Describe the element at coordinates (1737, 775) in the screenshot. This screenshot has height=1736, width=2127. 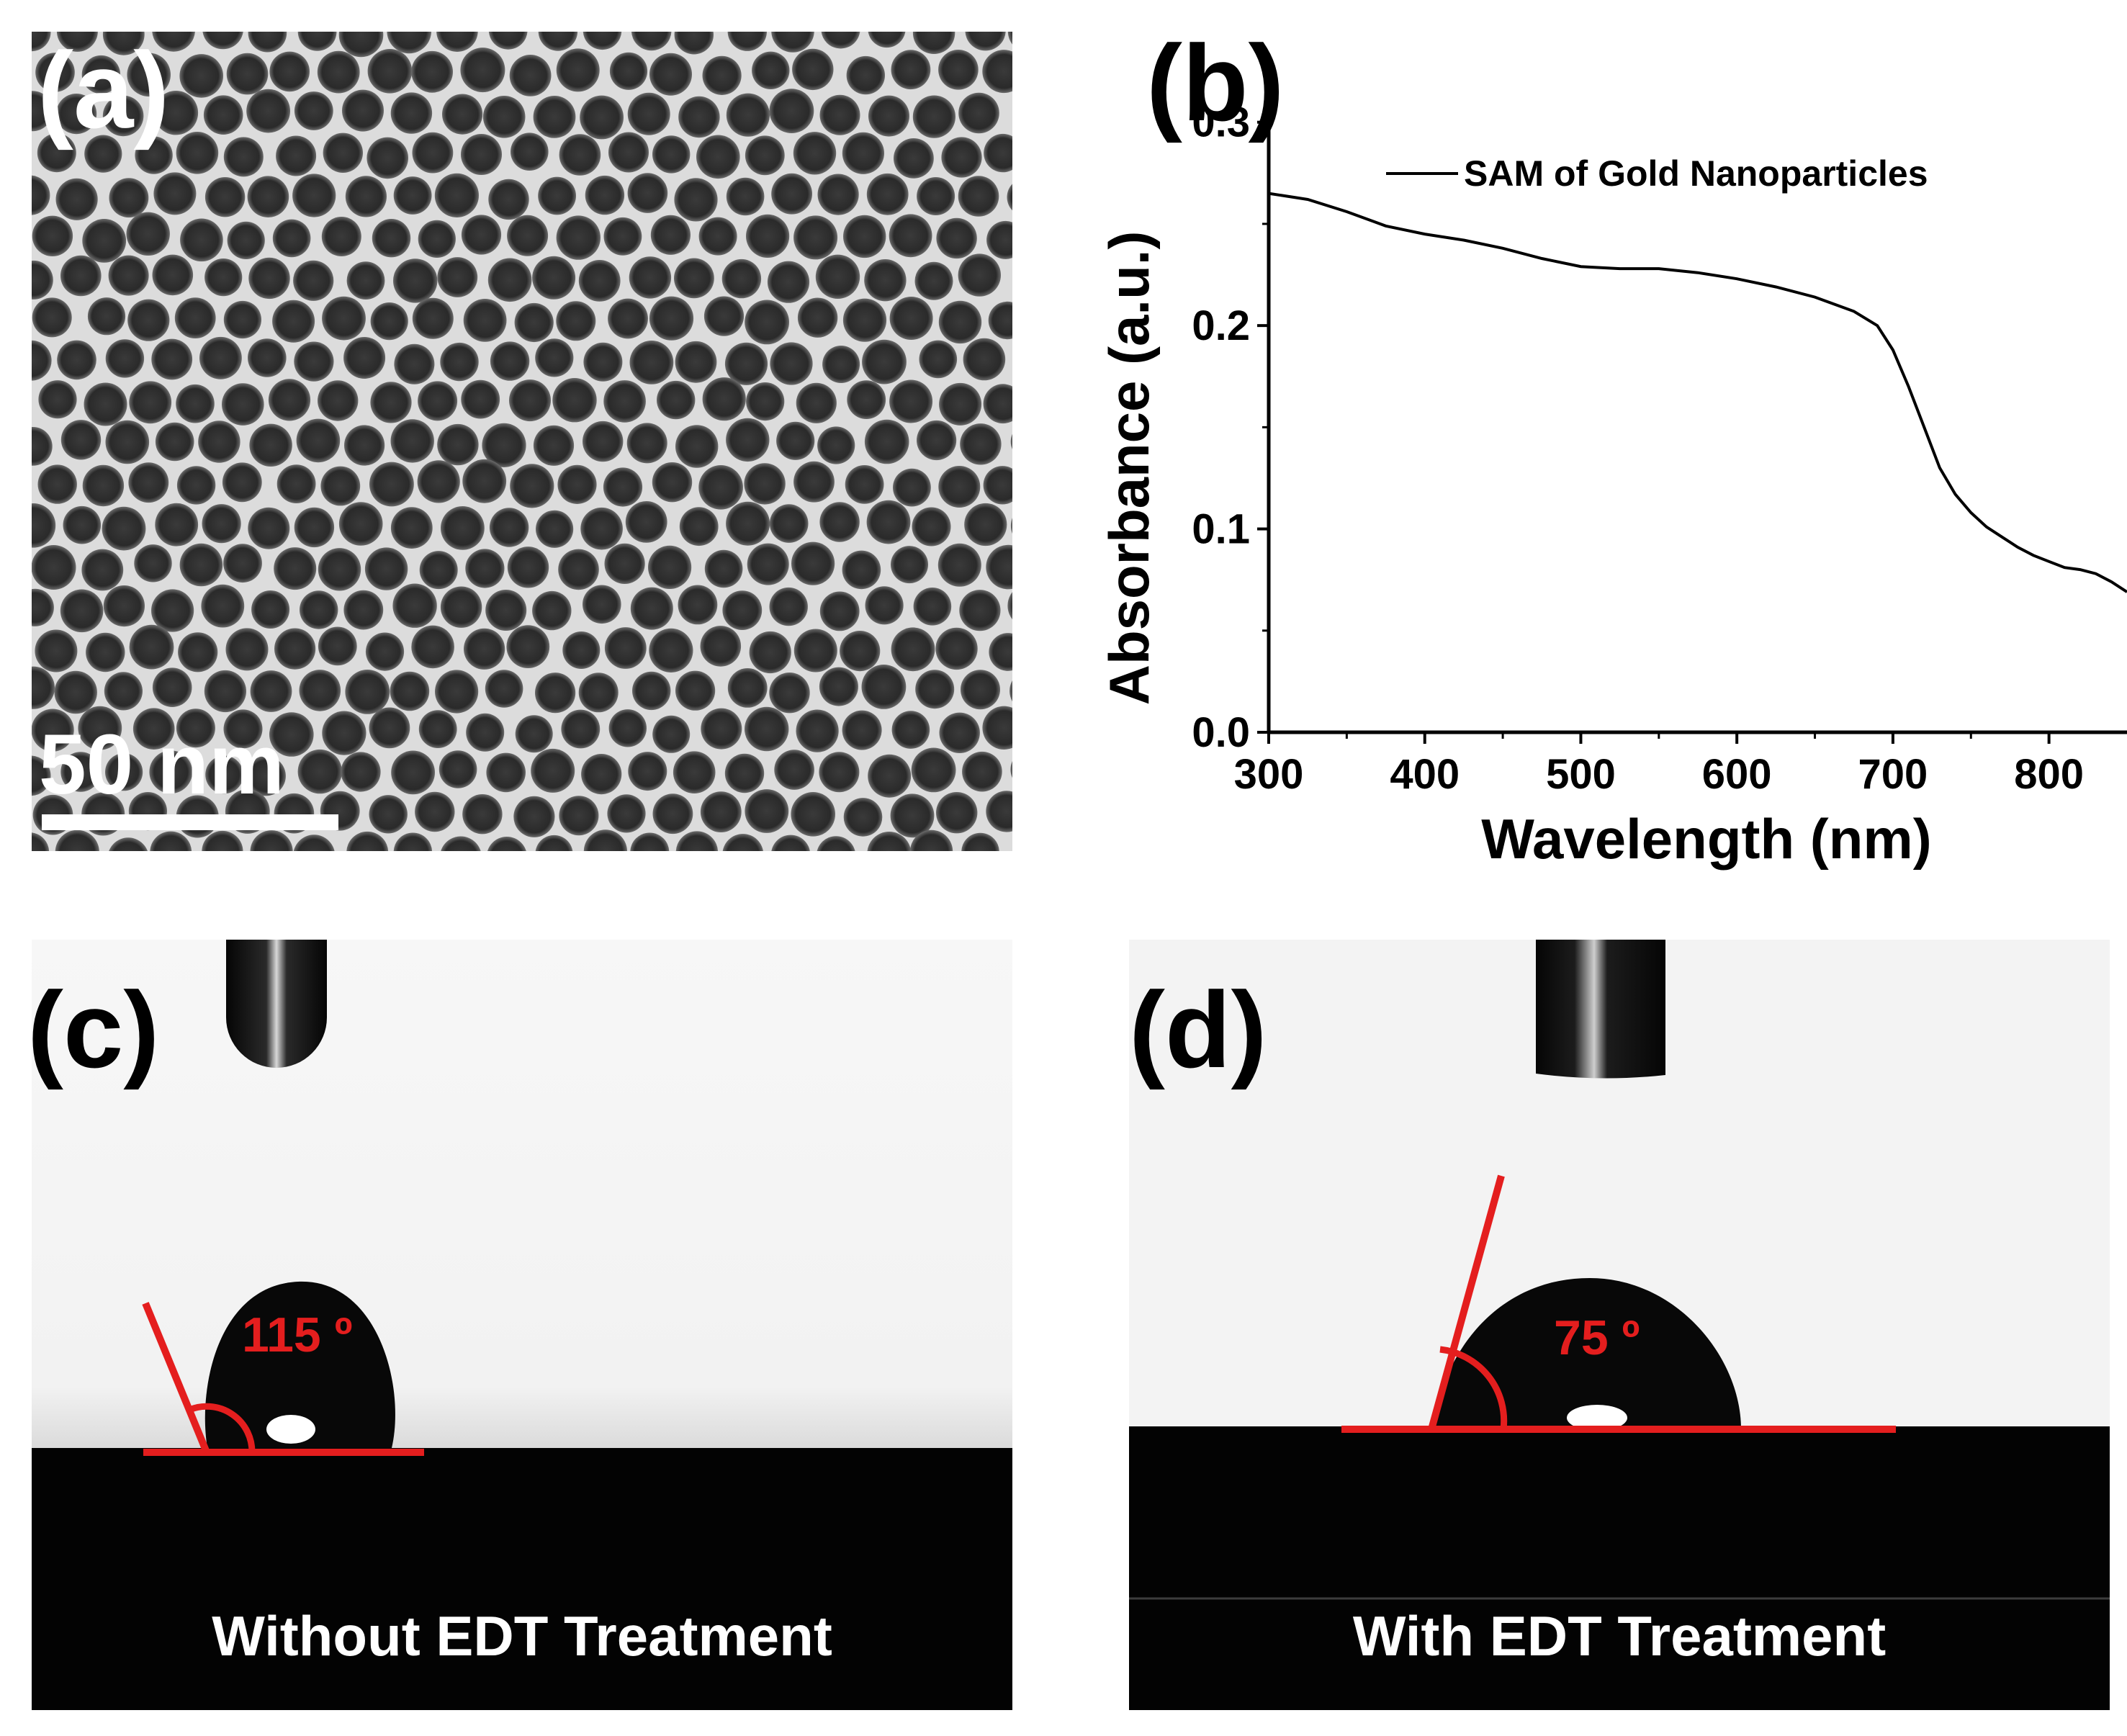
I see `x-tick-label: 600` at that location.